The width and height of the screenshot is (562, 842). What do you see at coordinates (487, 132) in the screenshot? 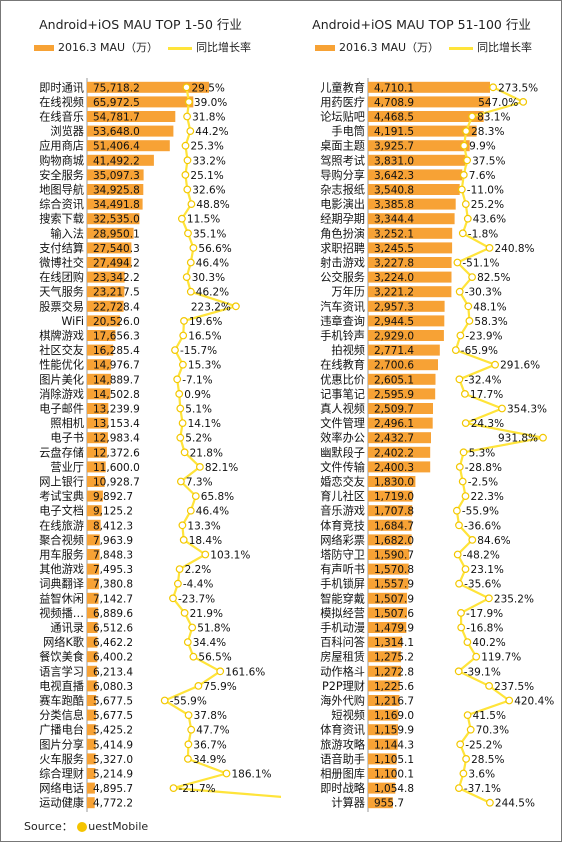
I see `growth-value-label: 28.3%` at bounding box center [487, 132].